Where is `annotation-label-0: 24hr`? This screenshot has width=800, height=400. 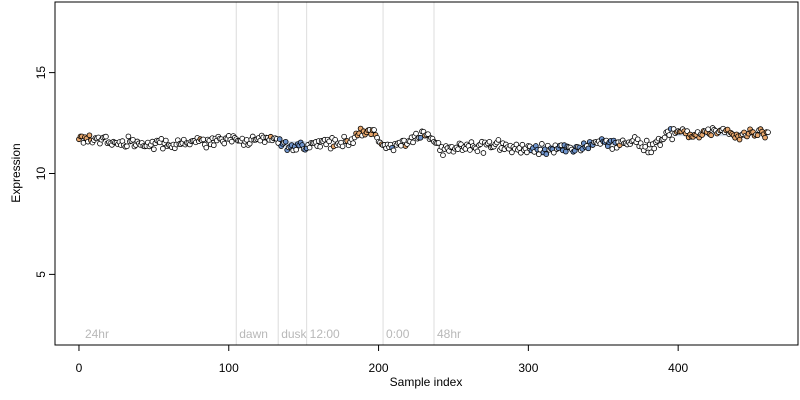
annotation-label-0: 24hr is located at coordinates (97, 334).